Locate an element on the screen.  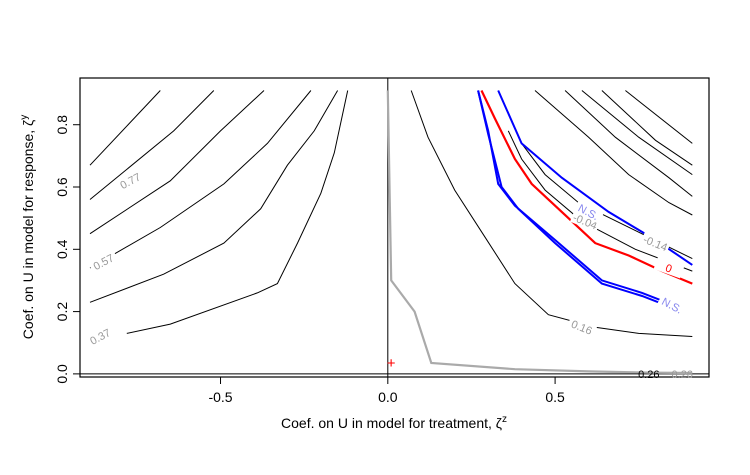
zero-contour-label-bg is located at coordinates (669, 267).